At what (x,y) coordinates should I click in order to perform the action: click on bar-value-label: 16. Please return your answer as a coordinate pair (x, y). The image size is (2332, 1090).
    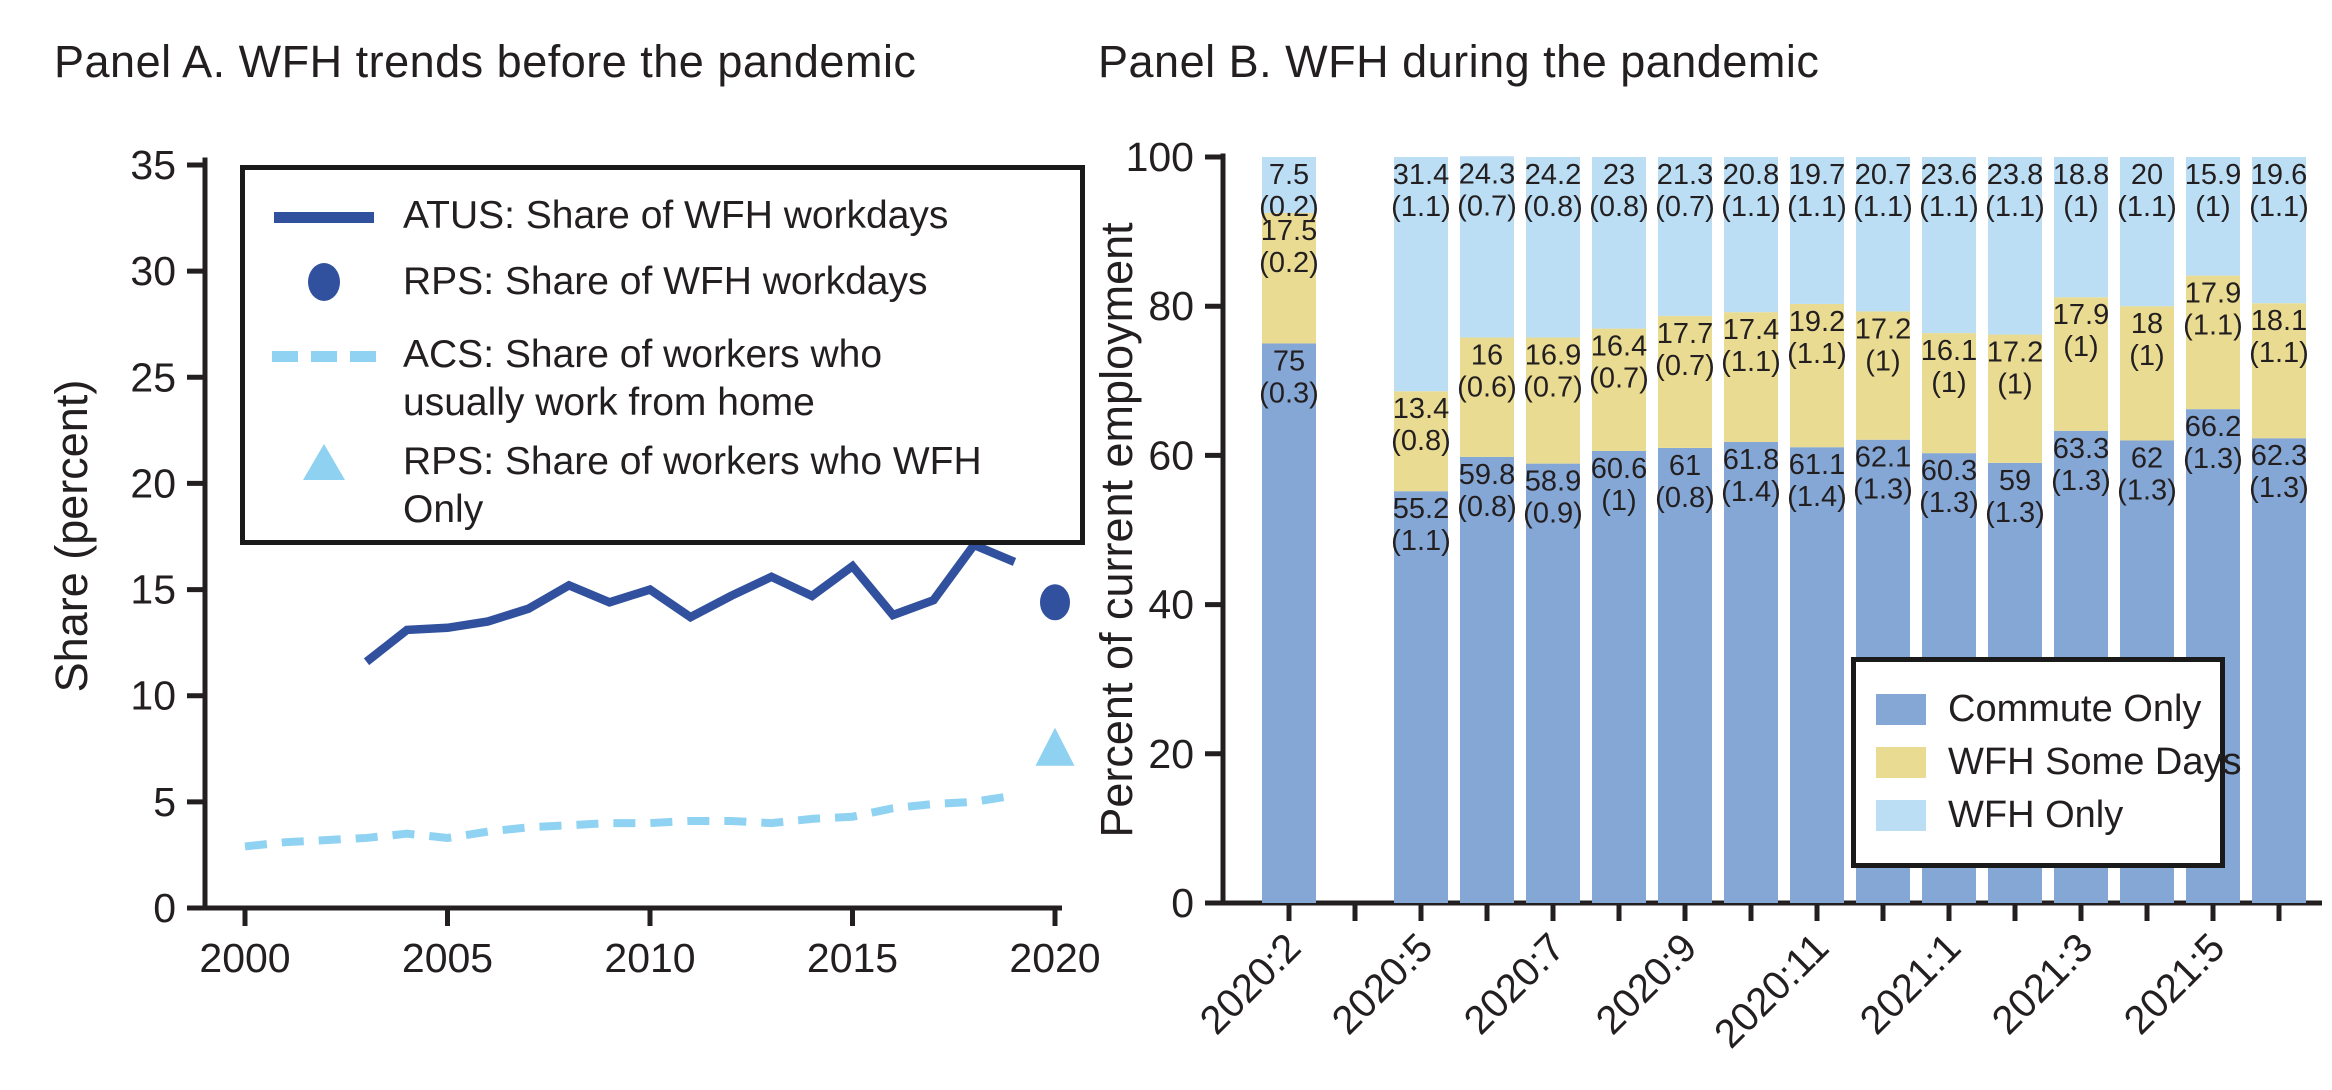
    Looking at the image, I should click on (1487, 356).